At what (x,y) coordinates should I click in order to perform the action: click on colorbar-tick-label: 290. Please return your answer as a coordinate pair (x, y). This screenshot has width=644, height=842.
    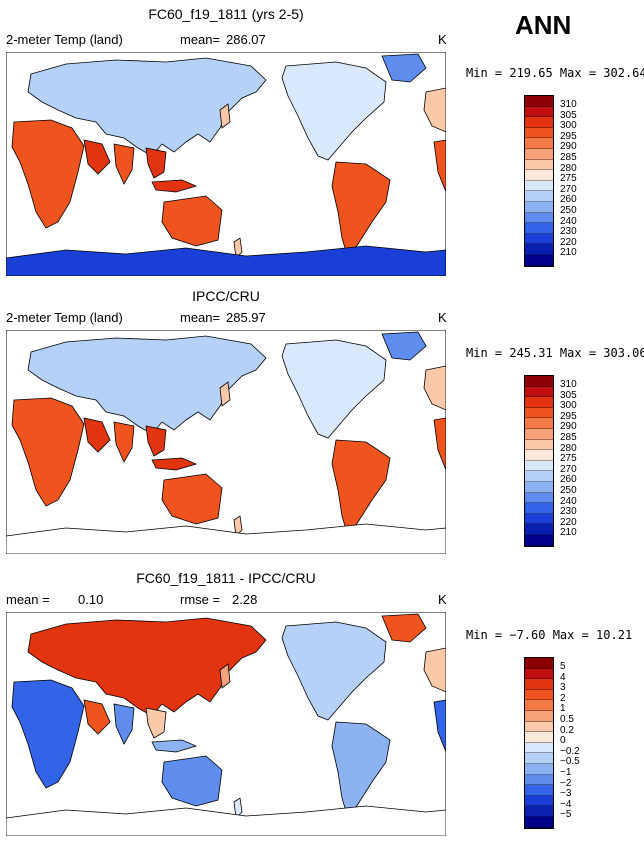
    Looking at the image, I should click on (568, 427).